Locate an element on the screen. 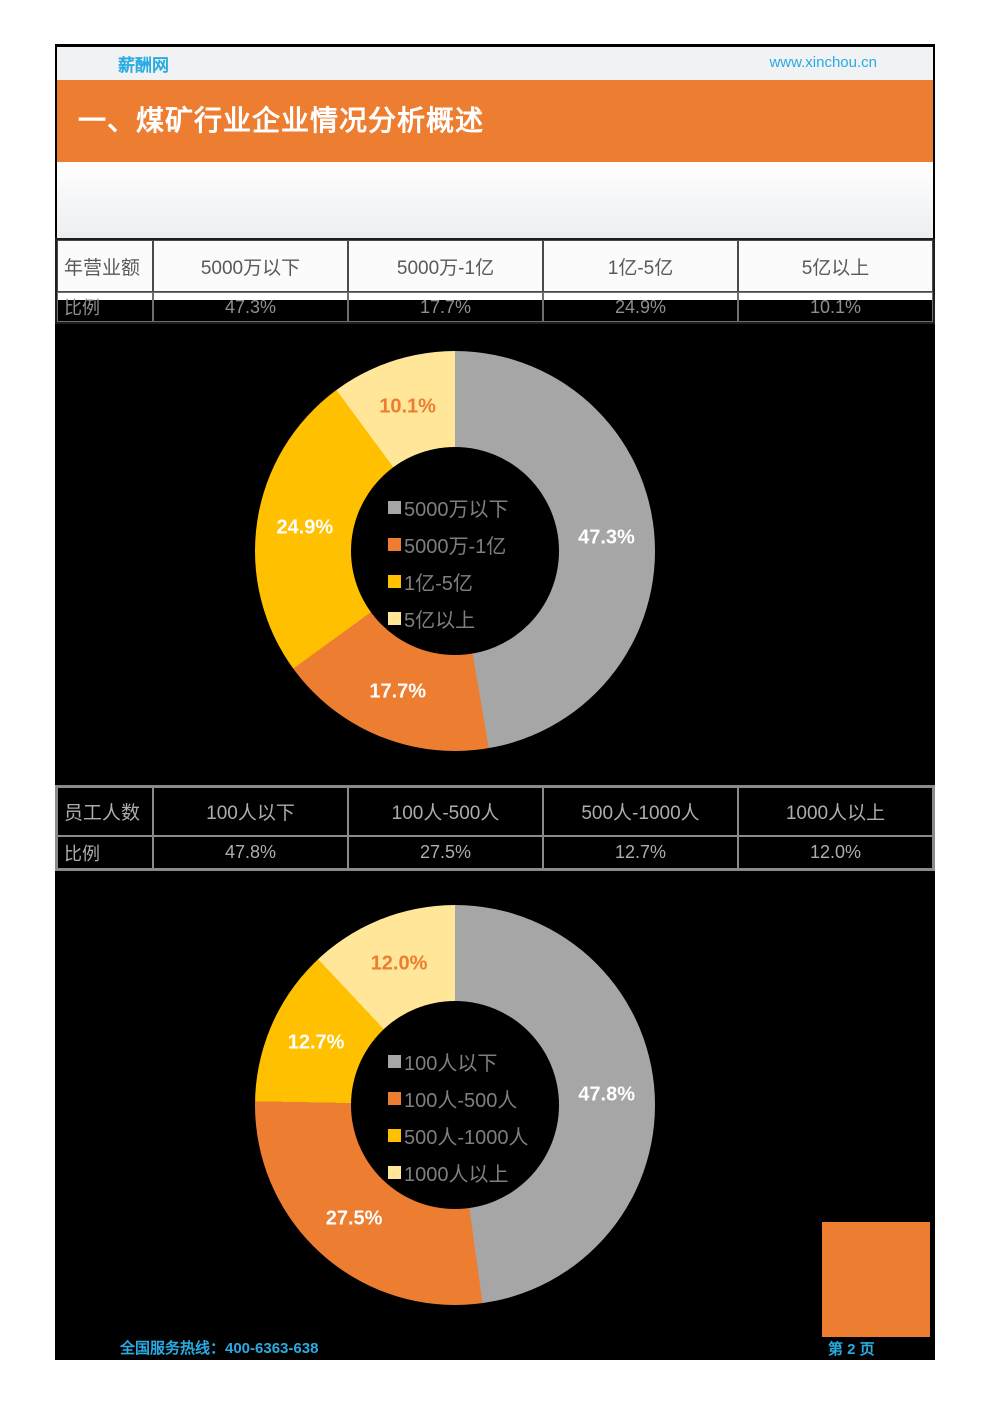 The image size is (992, 1403). slice-label: 24.9% is located at coordinates (305, 527).